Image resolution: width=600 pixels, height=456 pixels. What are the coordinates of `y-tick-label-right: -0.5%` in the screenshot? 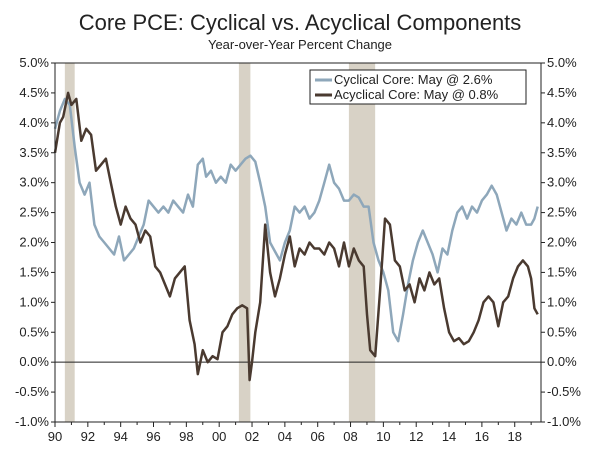 It's located at (564, 391).